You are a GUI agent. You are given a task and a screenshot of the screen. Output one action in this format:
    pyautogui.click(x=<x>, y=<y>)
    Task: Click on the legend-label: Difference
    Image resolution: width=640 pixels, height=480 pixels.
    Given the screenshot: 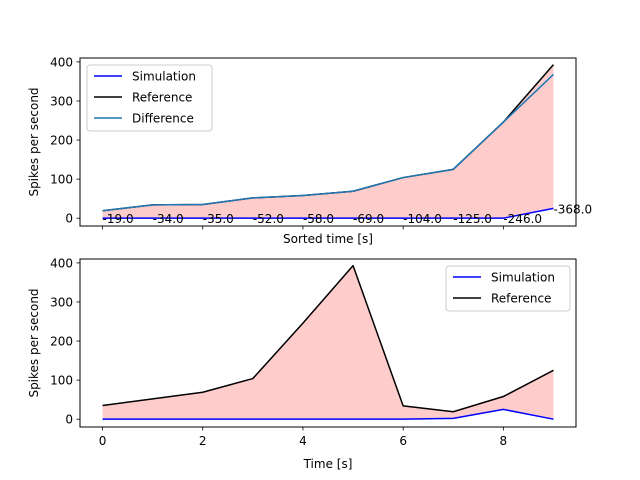 What is the action you would take?
    pyautogui.click(x=163, y=119)
    